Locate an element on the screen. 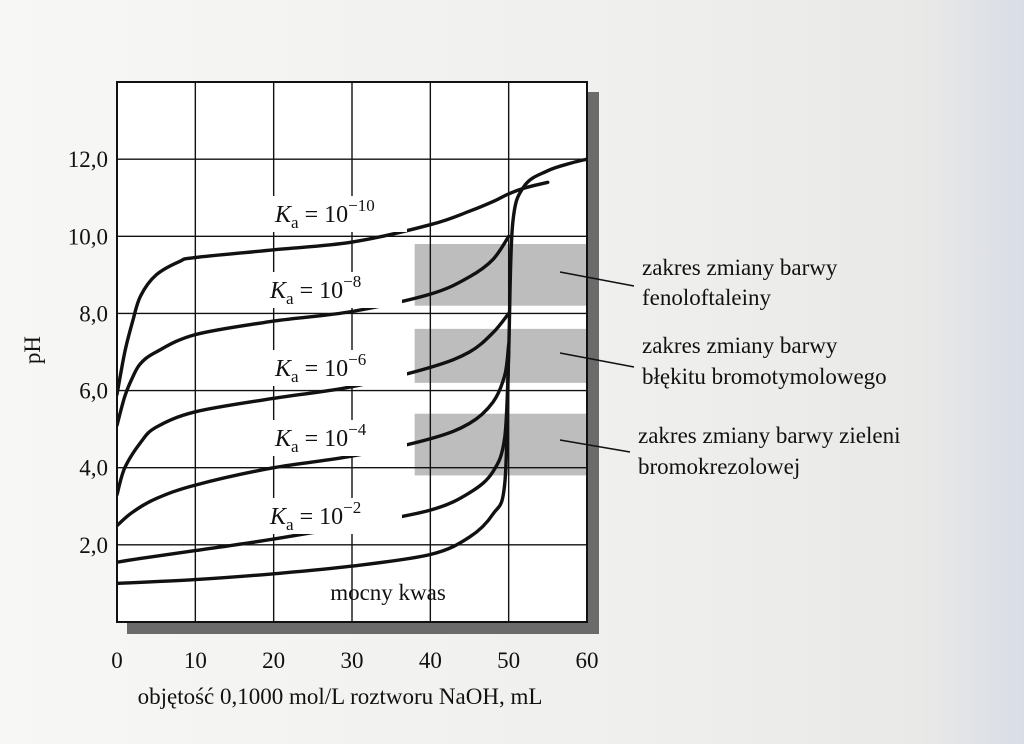 This screenshot has width=1024, height=744. band-label-line2: bromokrezolowej is located at coordinates (719, 466).